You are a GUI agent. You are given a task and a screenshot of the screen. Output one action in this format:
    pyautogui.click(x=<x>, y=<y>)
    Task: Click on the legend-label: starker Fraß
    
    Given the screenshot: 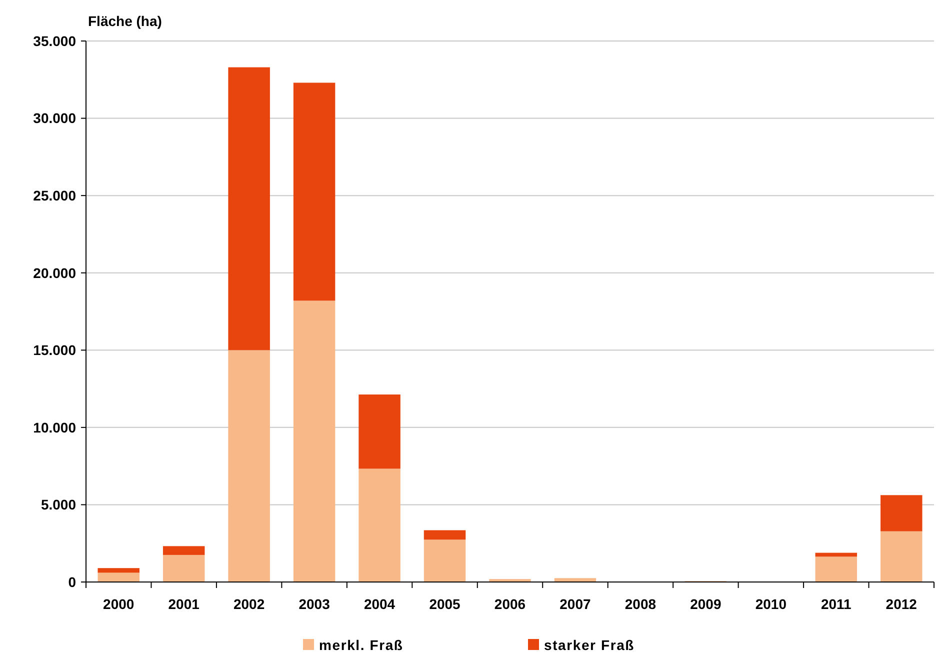 What is the action you would take?
    pyautogui.click(x=589, y=645)
    